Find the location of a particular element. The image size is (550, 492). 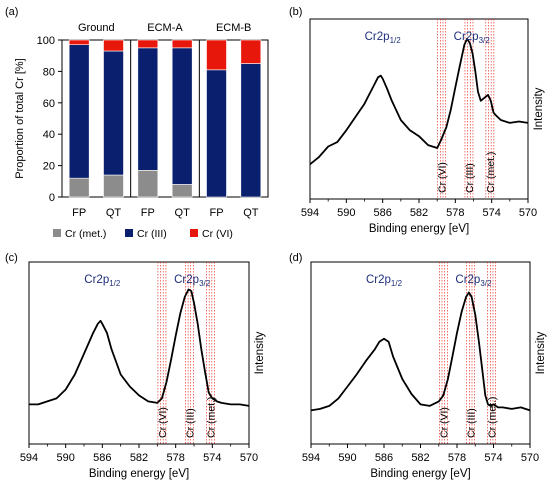

group-label: Ground is located at coordinates (96, 28).